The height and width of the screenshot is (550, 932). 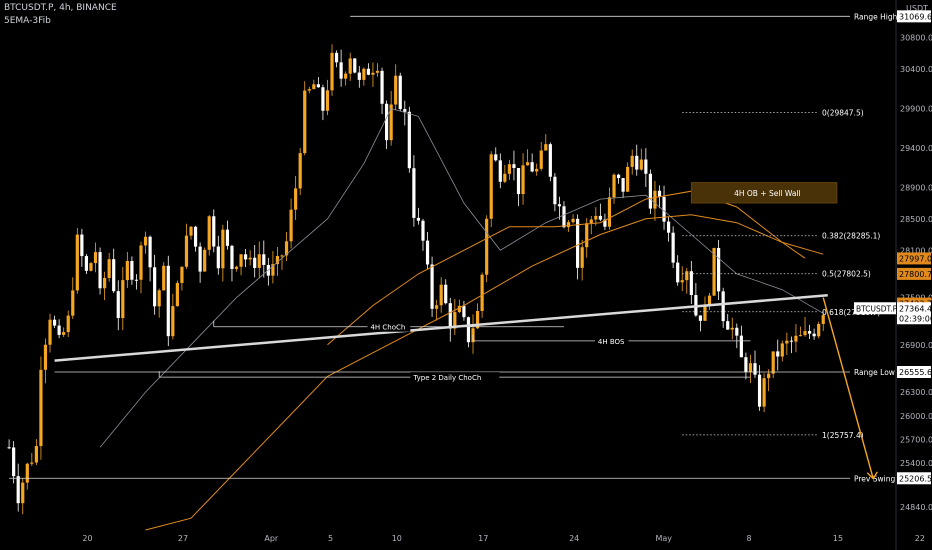 What do you see at coordinates (917, 8) in the screenshot?
I see `currency-label: USDT` at bounding box center [917, 8].